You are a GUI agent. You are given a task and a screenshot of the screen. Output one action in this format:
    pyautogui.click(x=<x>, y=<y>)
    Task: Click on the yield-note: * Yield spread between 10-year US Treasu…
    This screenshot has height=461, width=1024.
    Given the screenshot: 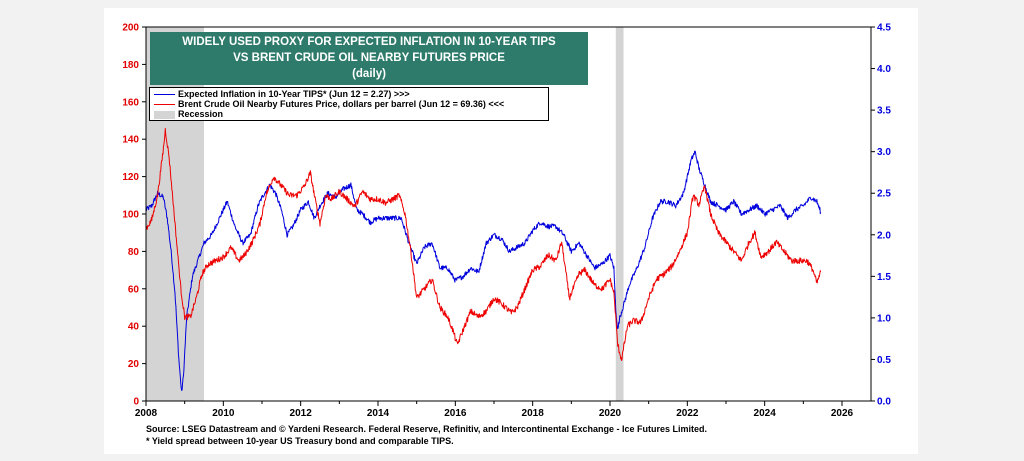 What is the action you would take?
    pyautogui.click(x=300, y=441)
    